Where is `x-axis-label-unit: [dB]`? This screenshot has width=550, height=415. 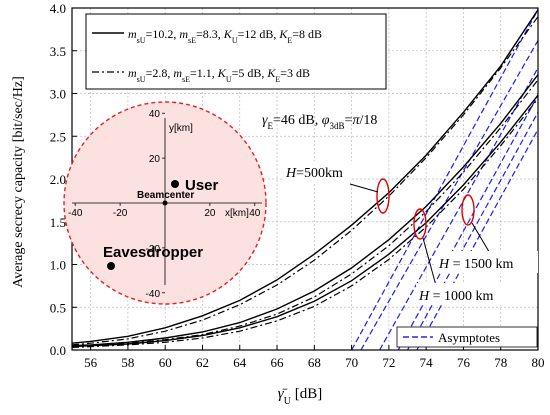
x-axis-label-unit: [dB] is located at coordinates (306, 394).